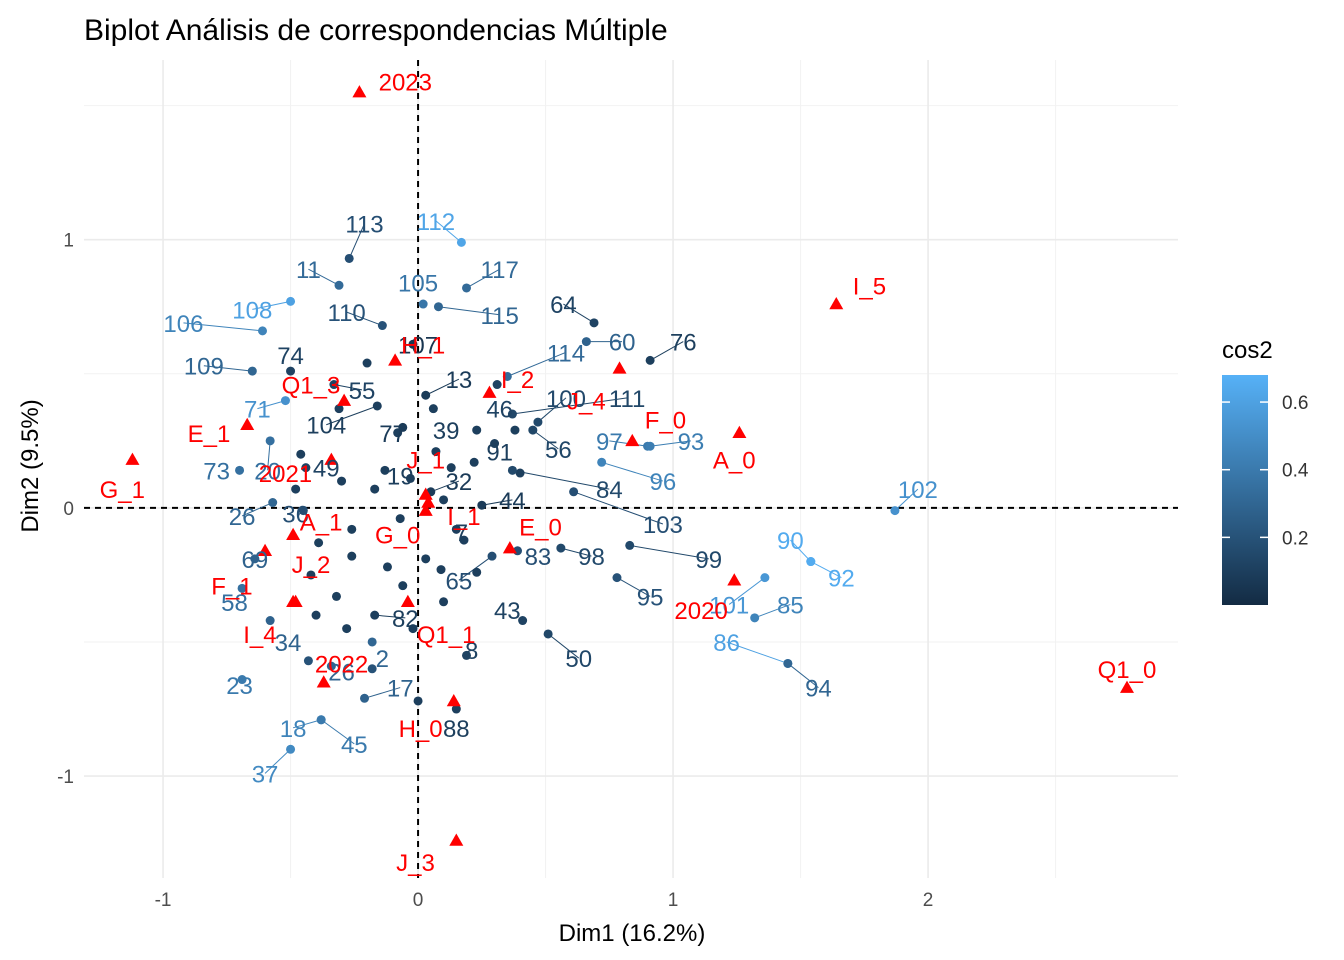  Describe the element at coordinates (632, 933) in the screenshot. I see `x-axis-title: Dim1 (16.2%)` at that location.